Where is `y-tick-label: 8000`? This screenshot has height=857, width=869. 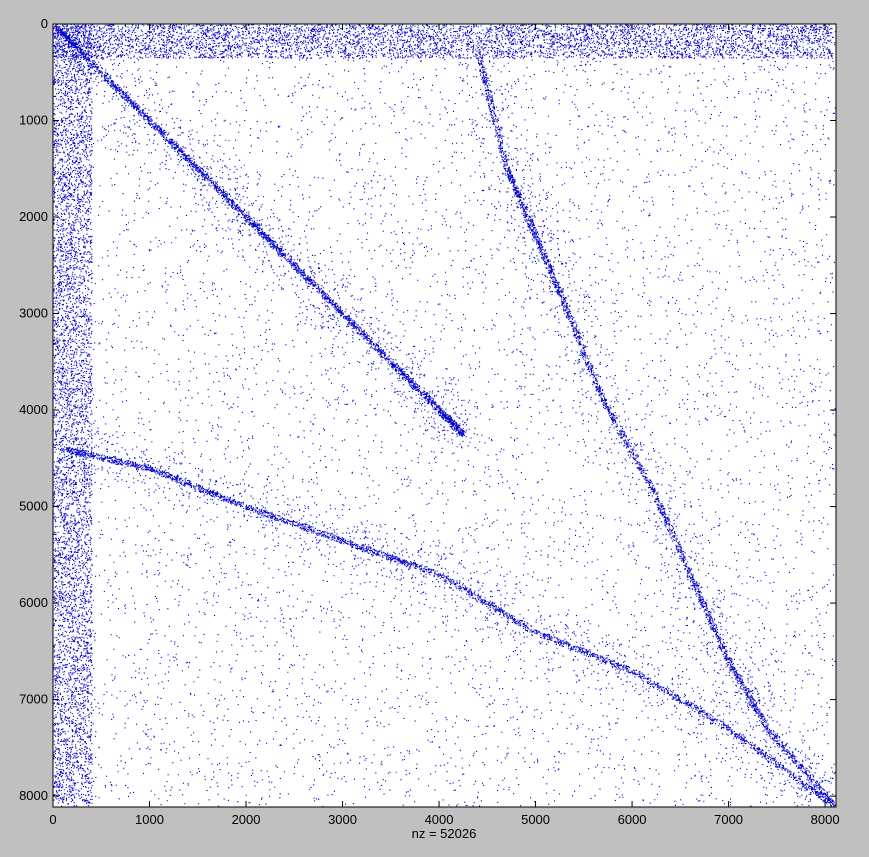
y-tick-label: 8000 is located at coordinates (33, 795).